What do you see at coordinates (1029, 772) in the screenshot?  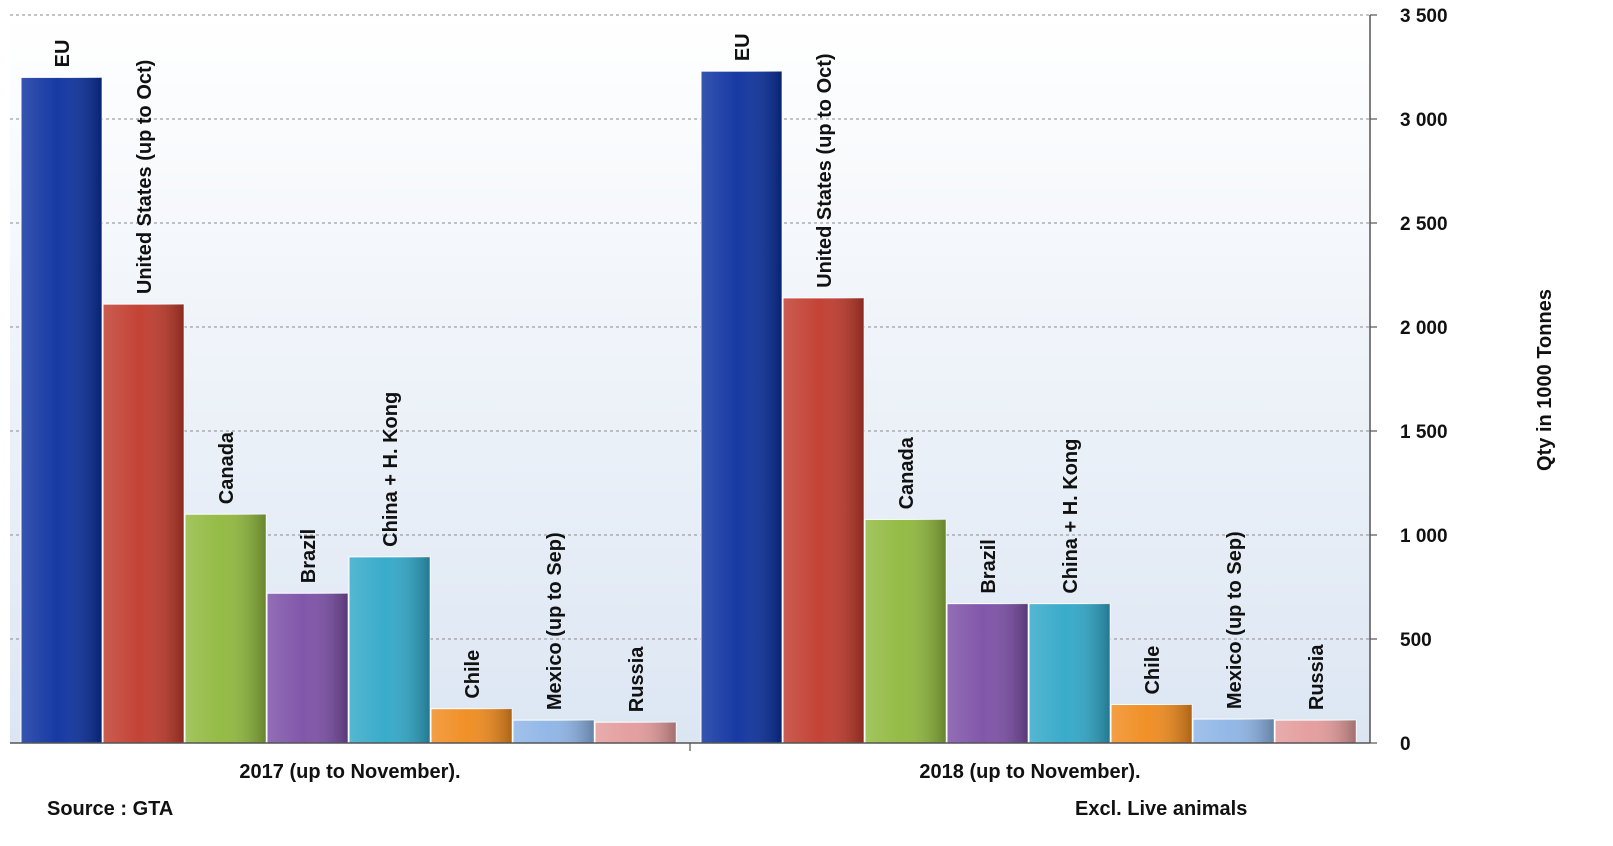 I see `x-group-label: 2018 (up to November).` at bounding box center [1029, 772].